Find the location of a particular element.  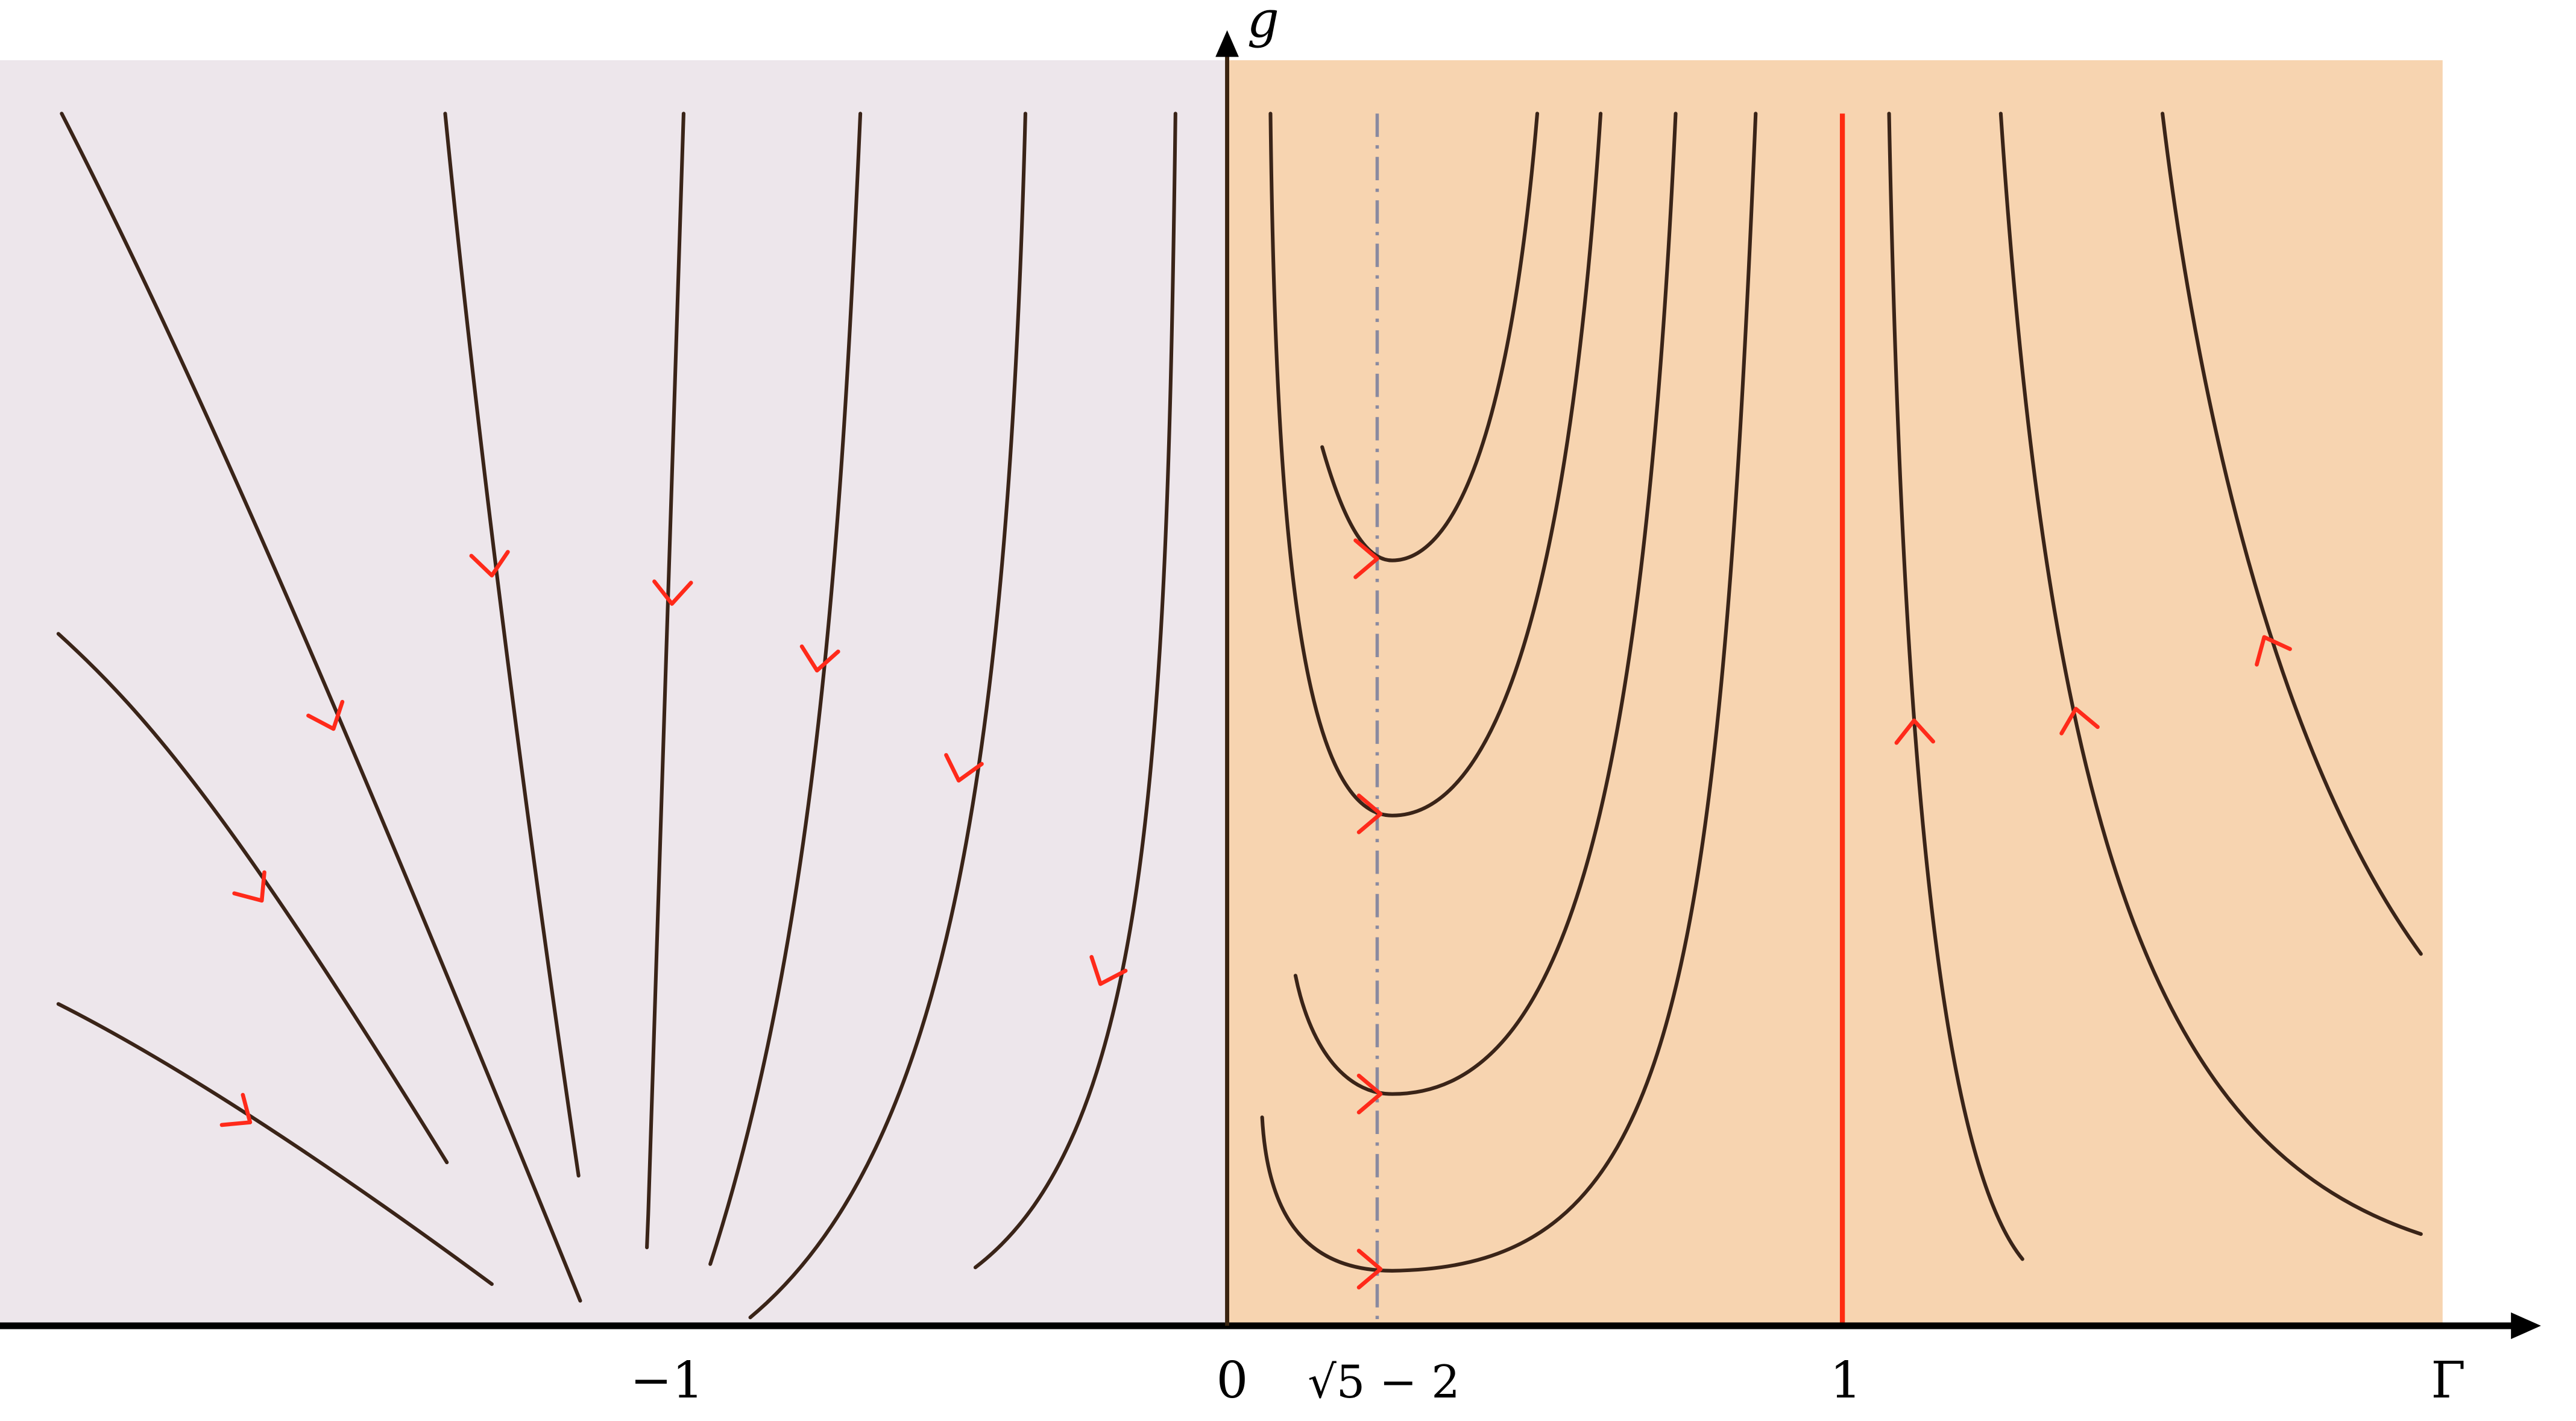

x-tick-label: −1 is located at coordinates (667, 1380).